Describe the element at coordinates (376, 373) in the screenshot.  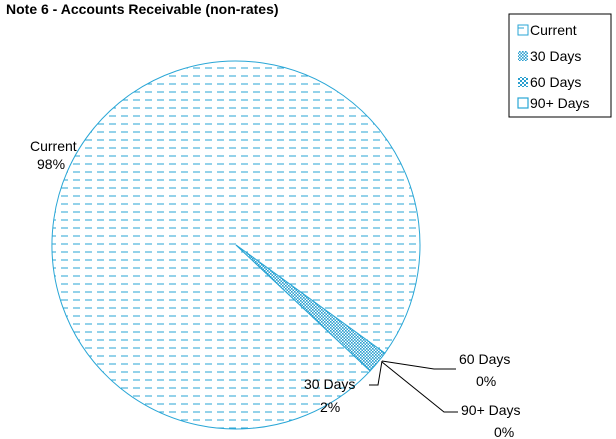
I see `leader-line-30-days` at that location.